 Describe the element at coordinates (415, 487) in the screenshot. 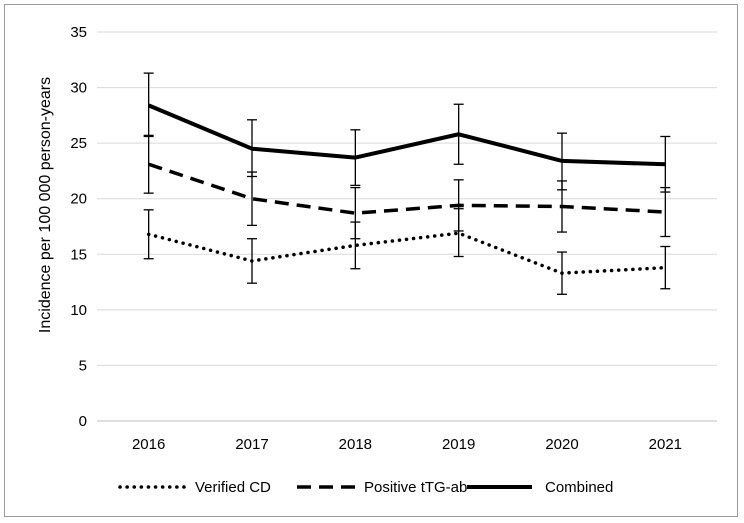

I see `legend-label: Positive tTG-ab` at that location.